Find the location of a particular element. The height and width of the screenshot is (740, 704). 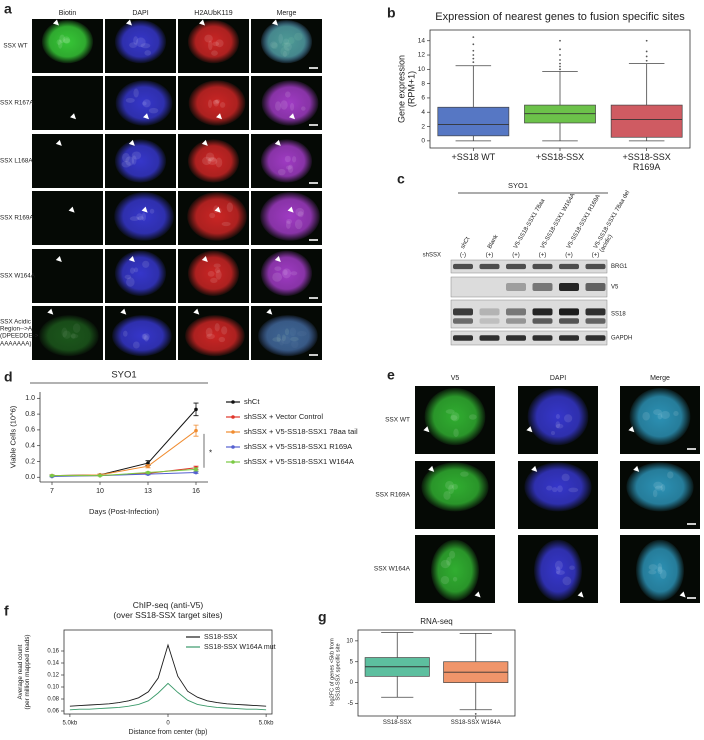

blot-strip is located at coordinates (529, 266).